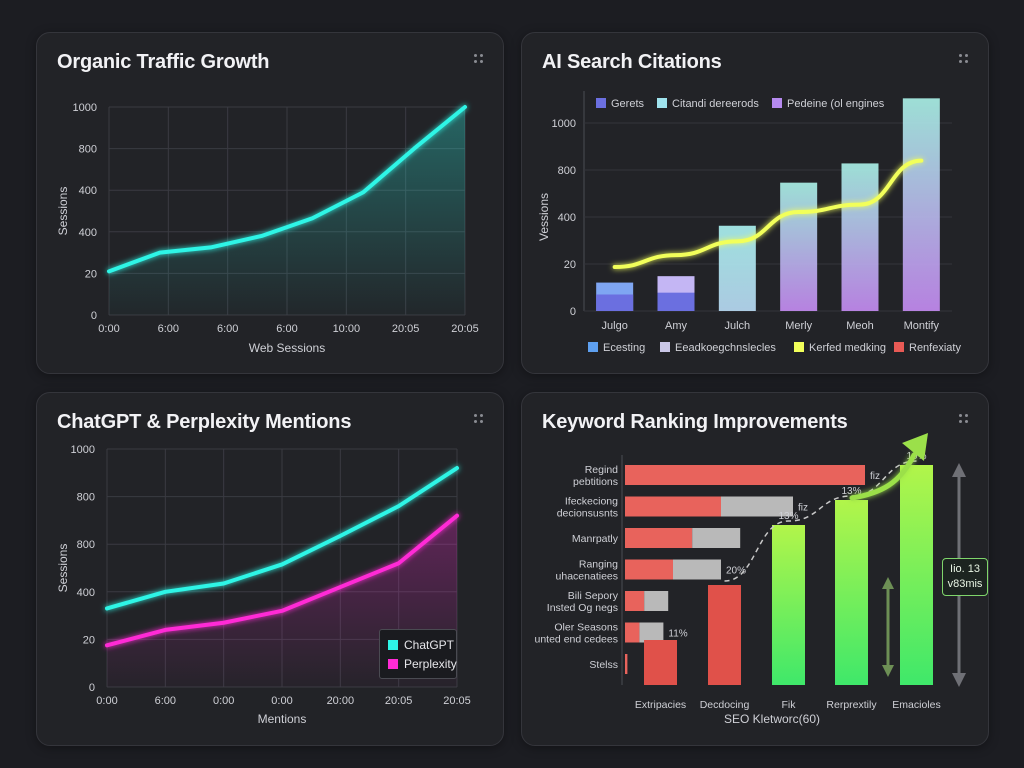 This screenshot has width=1024, height=768. I want to click on callout-line-1: Iio. 13, so click(965, 569).